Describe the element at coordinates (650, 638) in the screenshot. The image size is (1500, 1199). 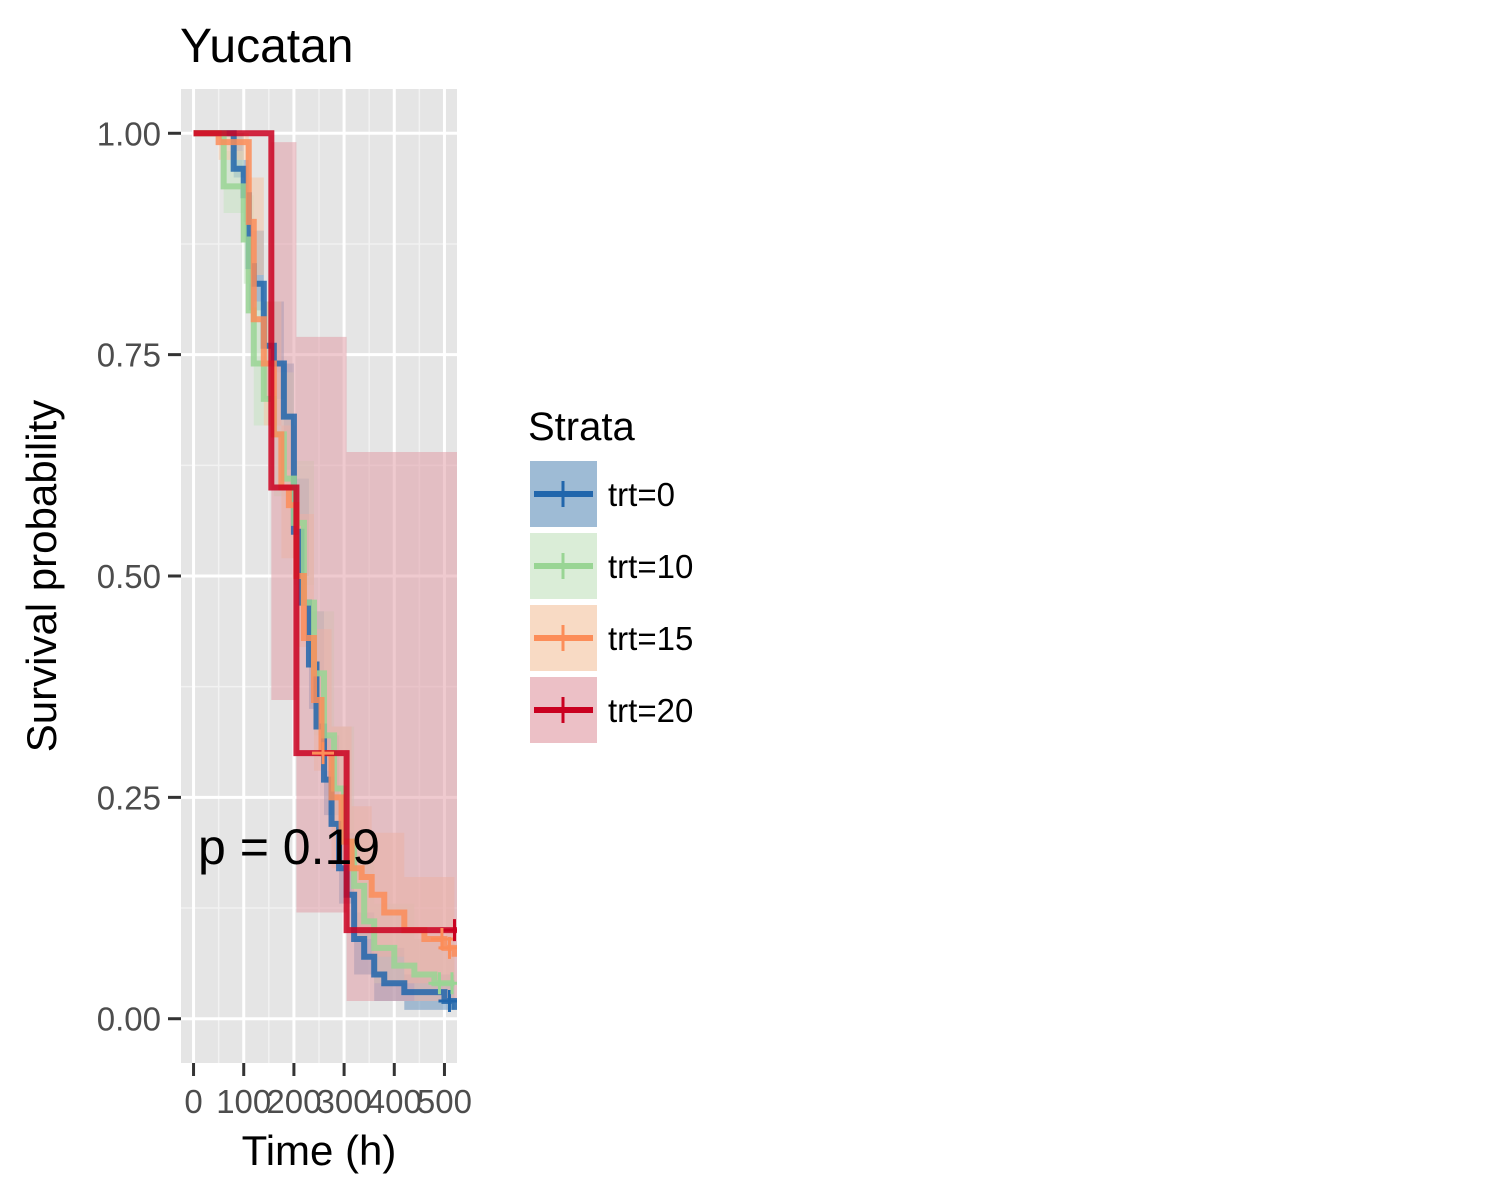
I see `legend-label-trt=15: trt=15` at that location.